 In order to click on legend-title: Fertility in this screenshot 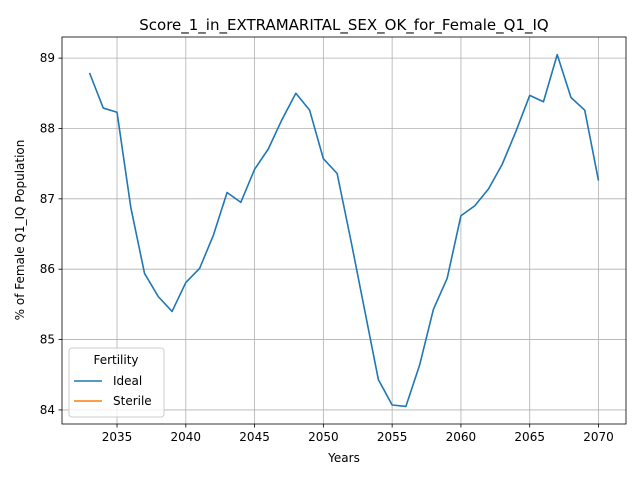, I will do `click(115, 360)`.